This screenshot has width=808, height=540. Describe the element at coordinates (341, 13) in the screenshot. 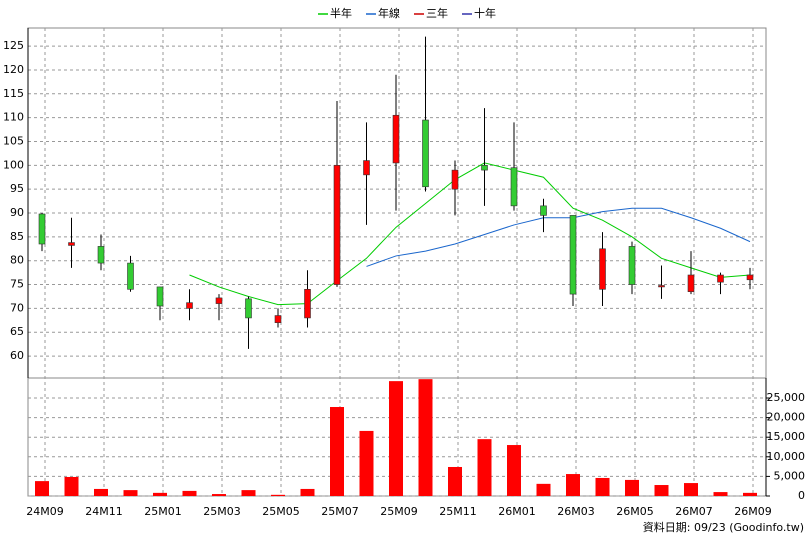

I see `legend-label: 半年` at that location.